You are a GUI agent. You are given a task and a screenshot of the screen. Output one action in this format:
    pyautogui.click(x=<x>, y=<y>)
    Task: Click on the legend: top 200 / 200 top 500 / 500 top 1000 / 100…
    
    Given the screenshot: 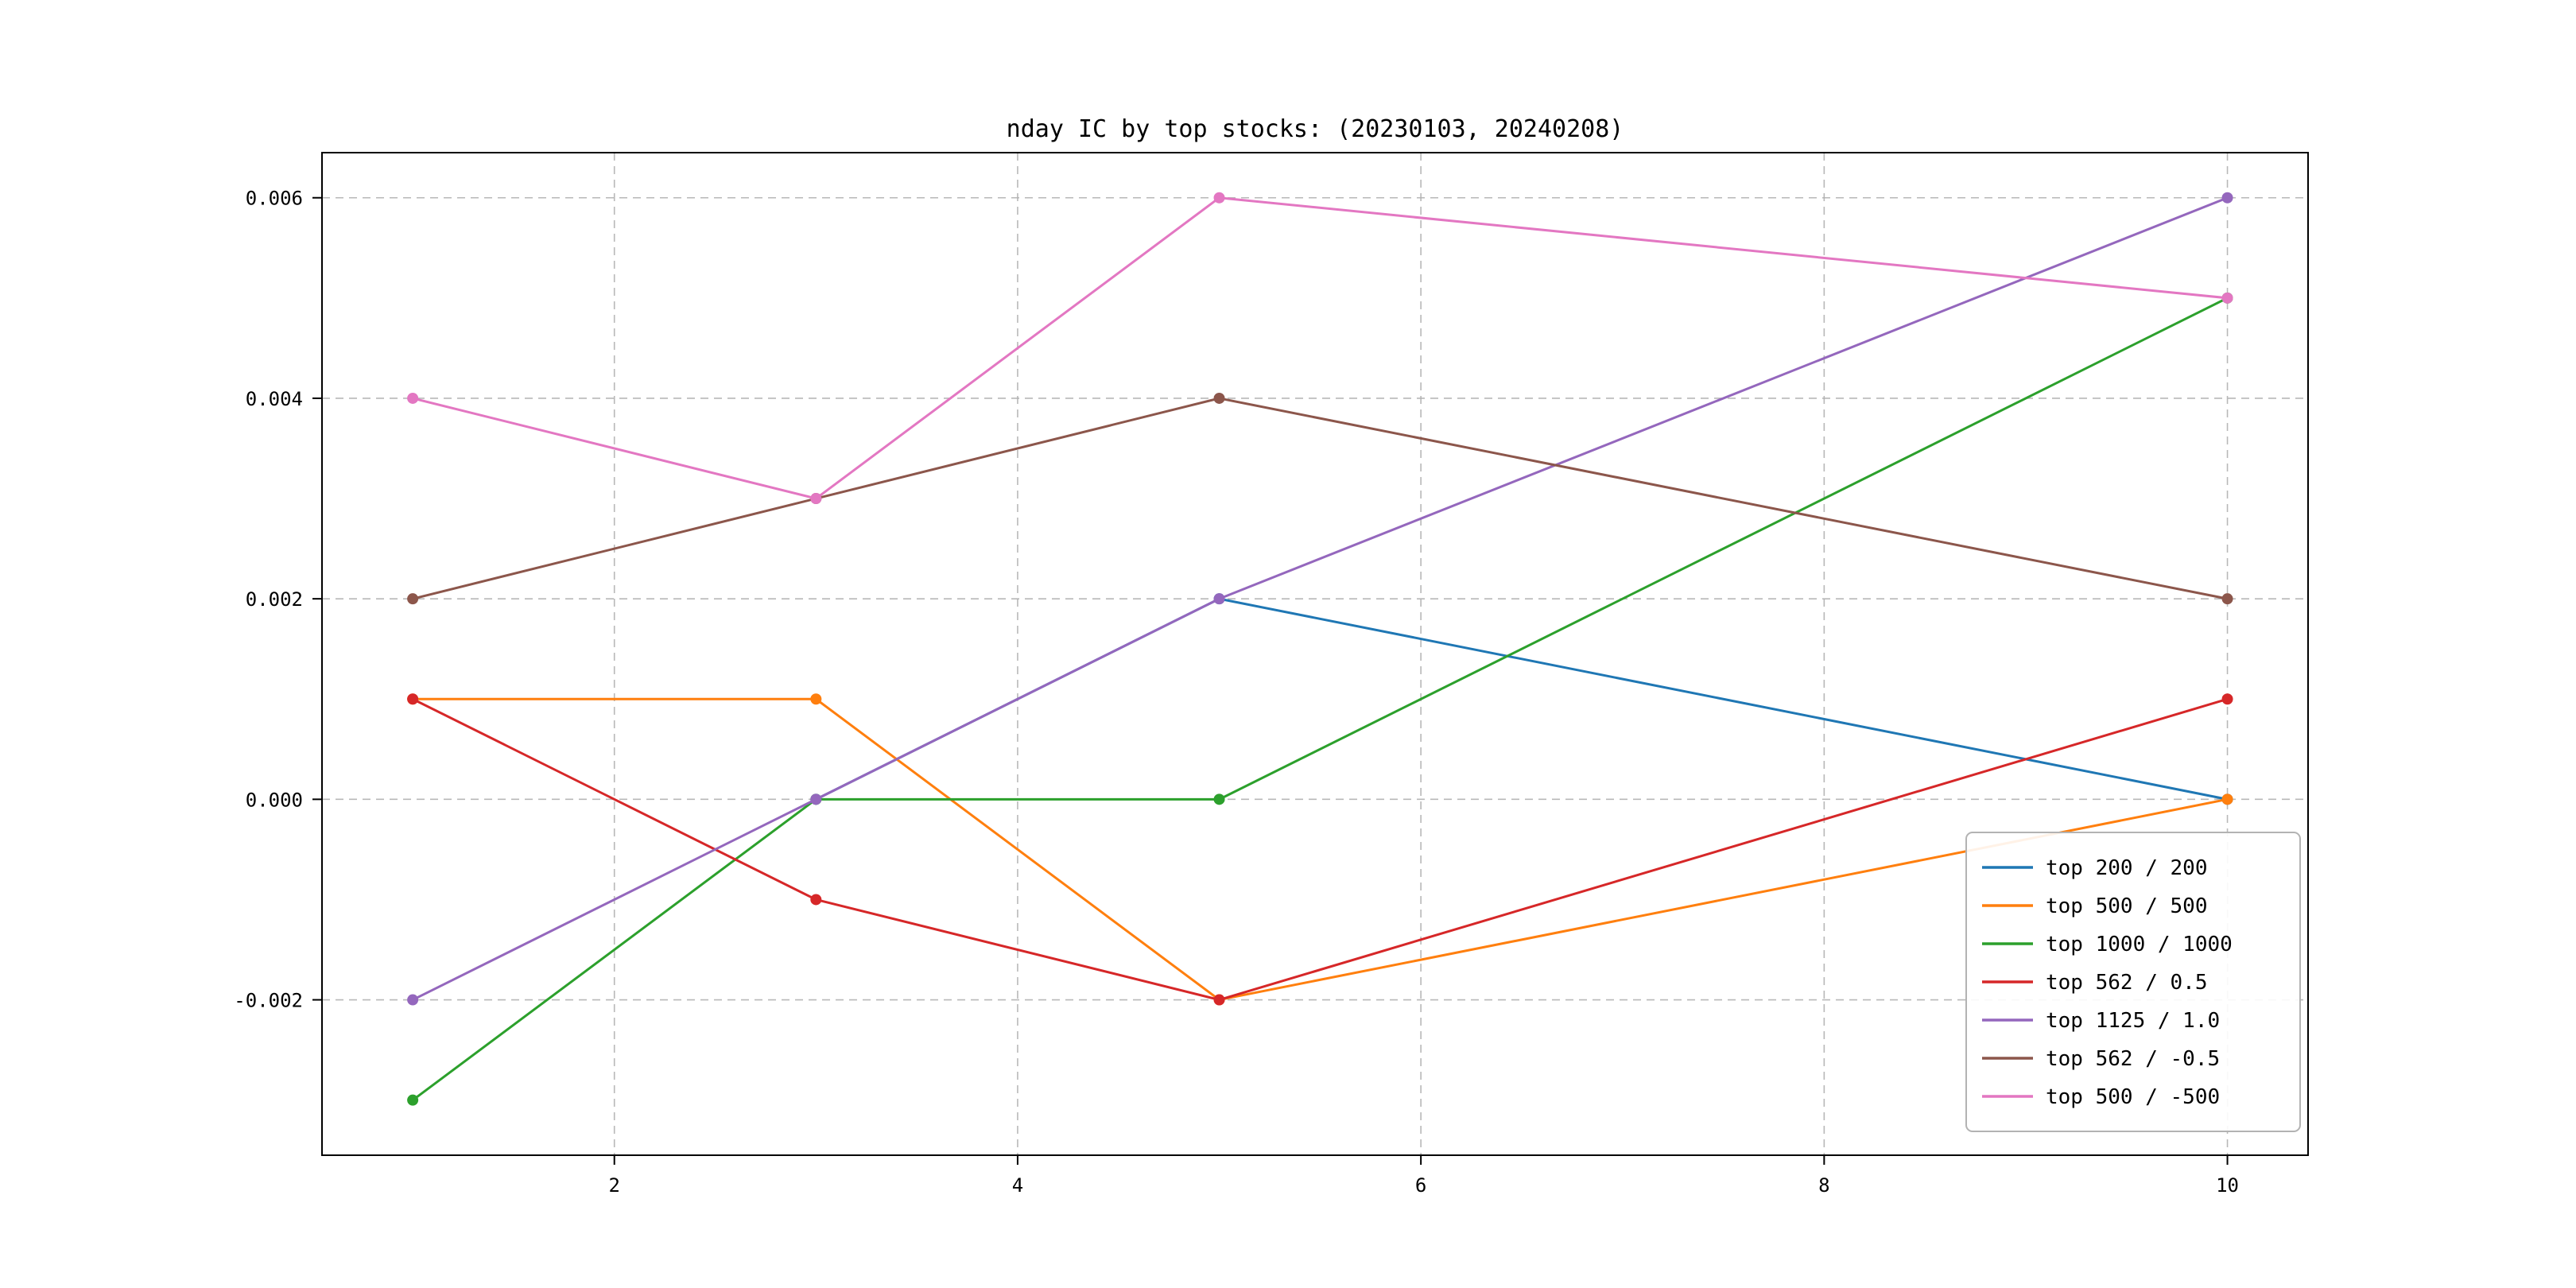 What is the action you would take?
    pyautogui.click(x=2133, y=982)
    